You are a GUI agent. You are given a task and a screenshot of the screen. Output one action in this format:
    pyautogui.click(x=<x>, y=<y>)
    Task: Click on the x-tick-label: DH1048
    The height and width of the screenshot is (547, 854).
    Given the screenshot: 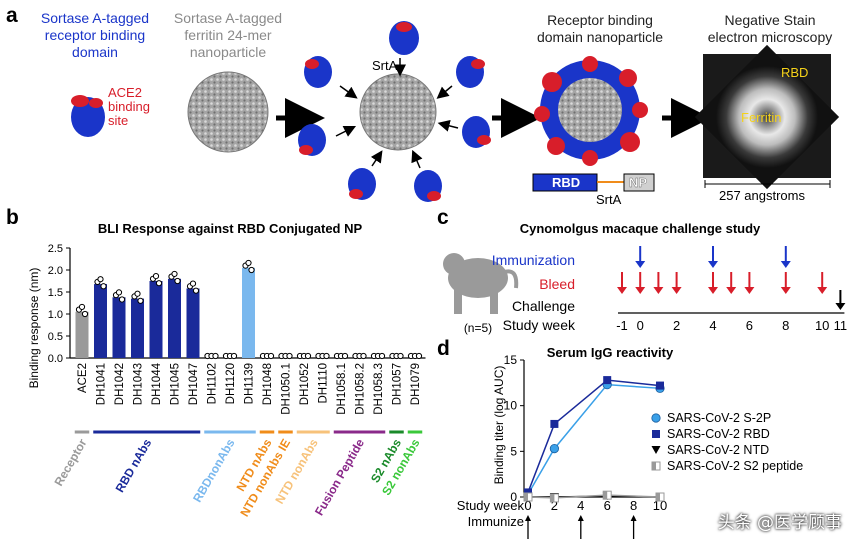 What is the action you would take?
    pyautogui.click(x=268, y=384)
    